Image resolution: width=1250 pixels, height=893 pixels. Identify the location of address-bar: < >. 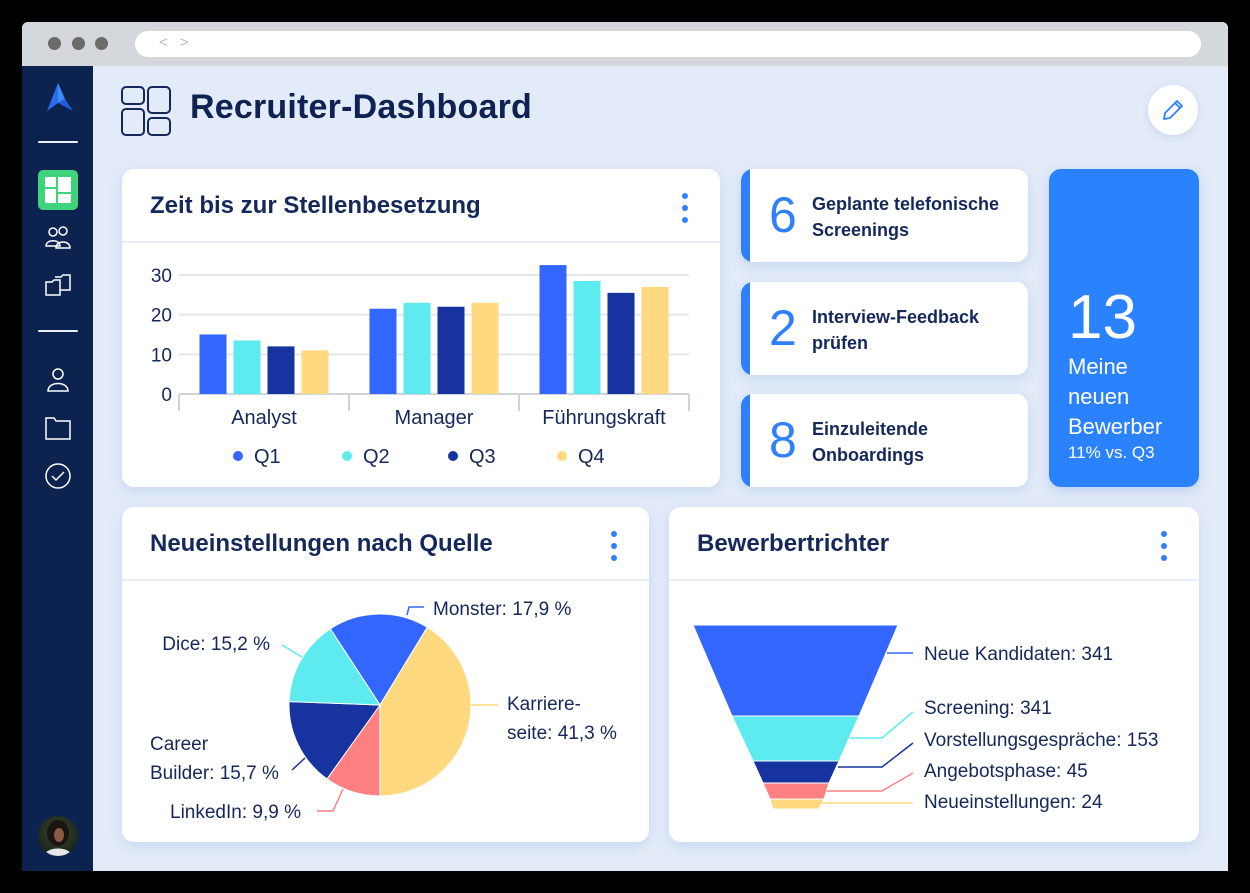
(668, 44).